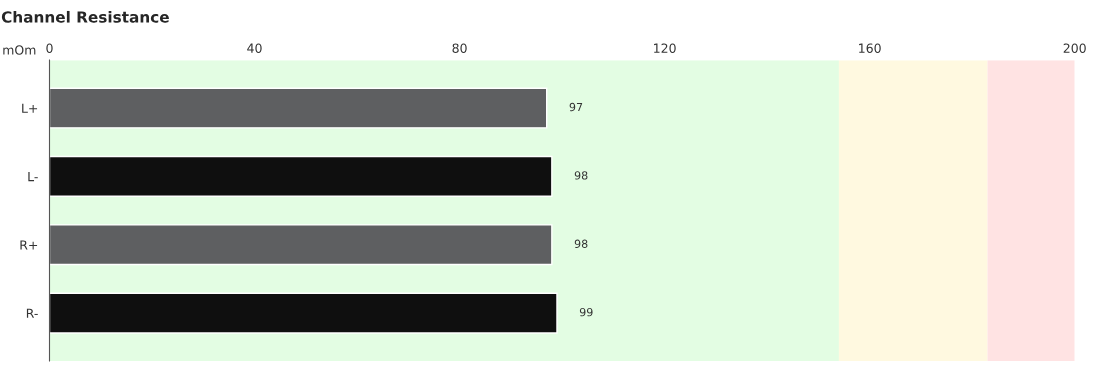 This screenshot has width=1100, height=376. Describe the element at coordinates (29, 245) in the screenshot. I see `y-tick-label: R+` at that location.